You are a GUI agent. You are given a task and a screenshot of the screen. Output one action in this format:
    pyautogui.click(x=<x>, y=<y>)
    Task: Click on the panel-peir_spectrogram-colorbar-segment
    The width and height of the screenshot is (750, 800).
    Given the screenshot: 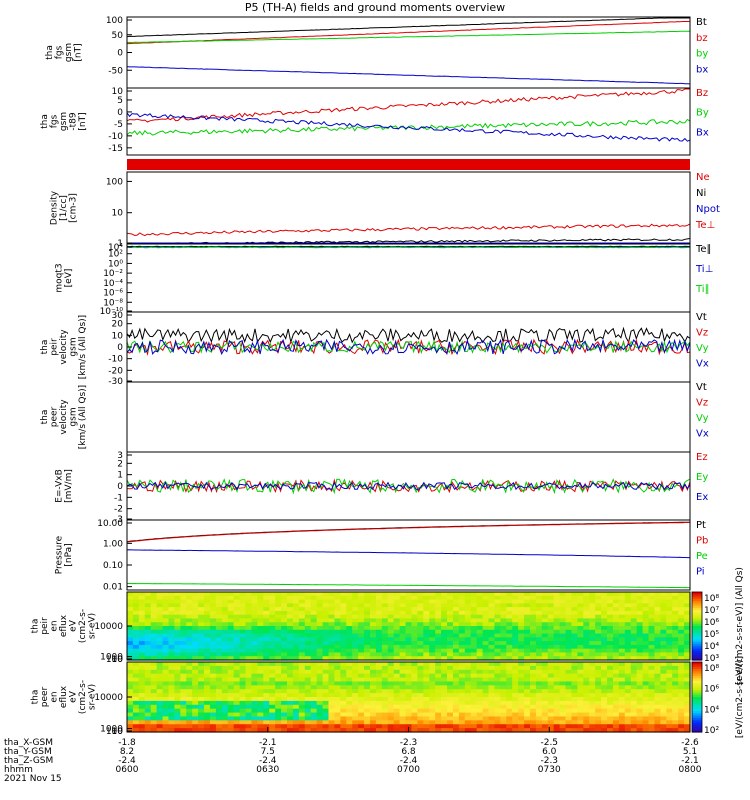 What is the action you would take?
    pyautogui.click(x=697, y=645)
    